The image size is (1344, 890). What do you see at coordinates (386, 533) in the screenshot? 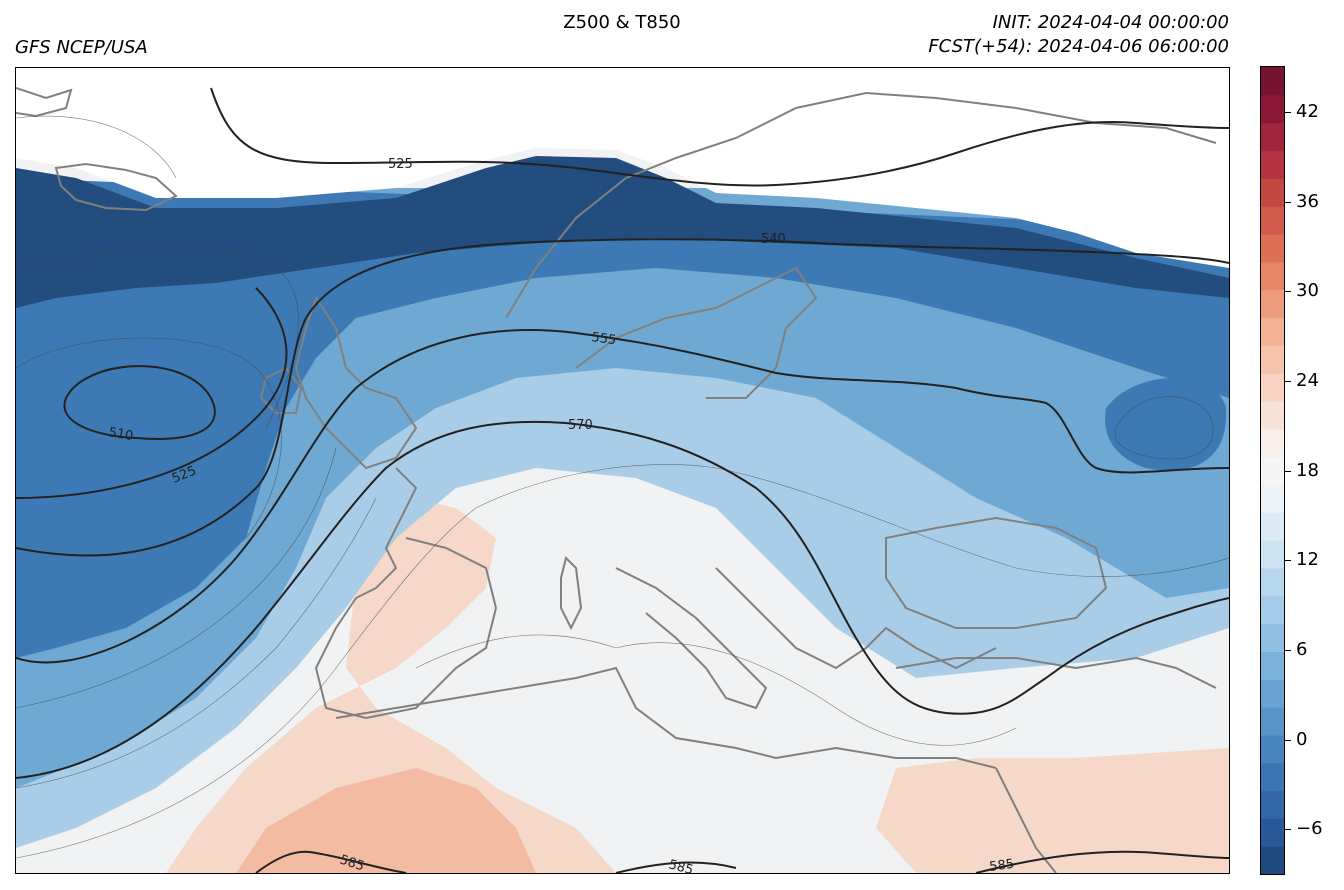
I see `coastline-western-europe` at bounding box center [386, 533].